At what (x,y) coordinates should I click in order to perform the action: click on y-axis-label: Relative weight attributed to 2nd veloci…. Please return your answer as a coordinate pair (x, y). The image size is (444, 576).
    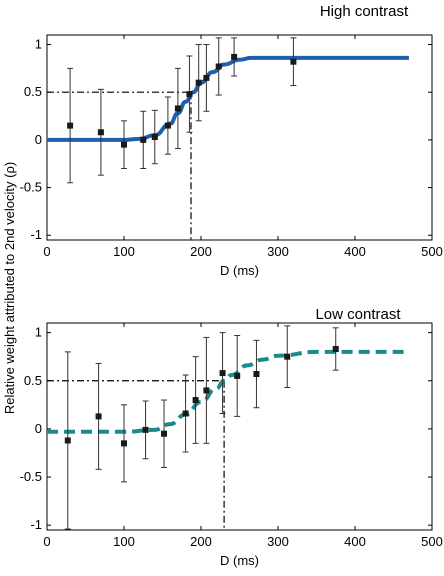
    Looking at the image, I should click on (9, 288).